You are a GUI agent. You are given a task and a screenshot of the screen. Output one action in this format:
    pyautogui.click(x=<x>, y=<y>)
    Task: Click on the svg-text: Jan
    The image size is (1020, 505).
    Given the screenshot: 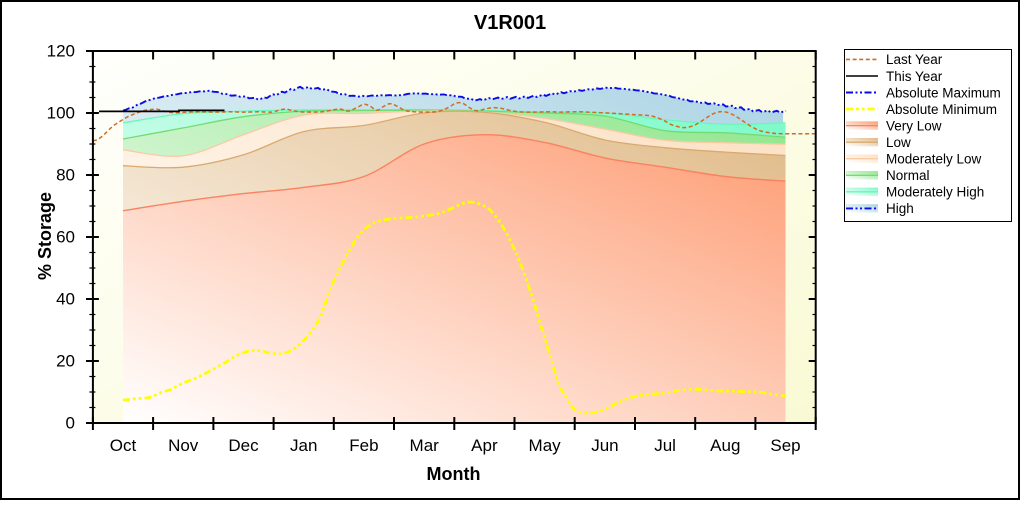 What is the action you would take?
    pyautogui.click(x=303, y=445)
    